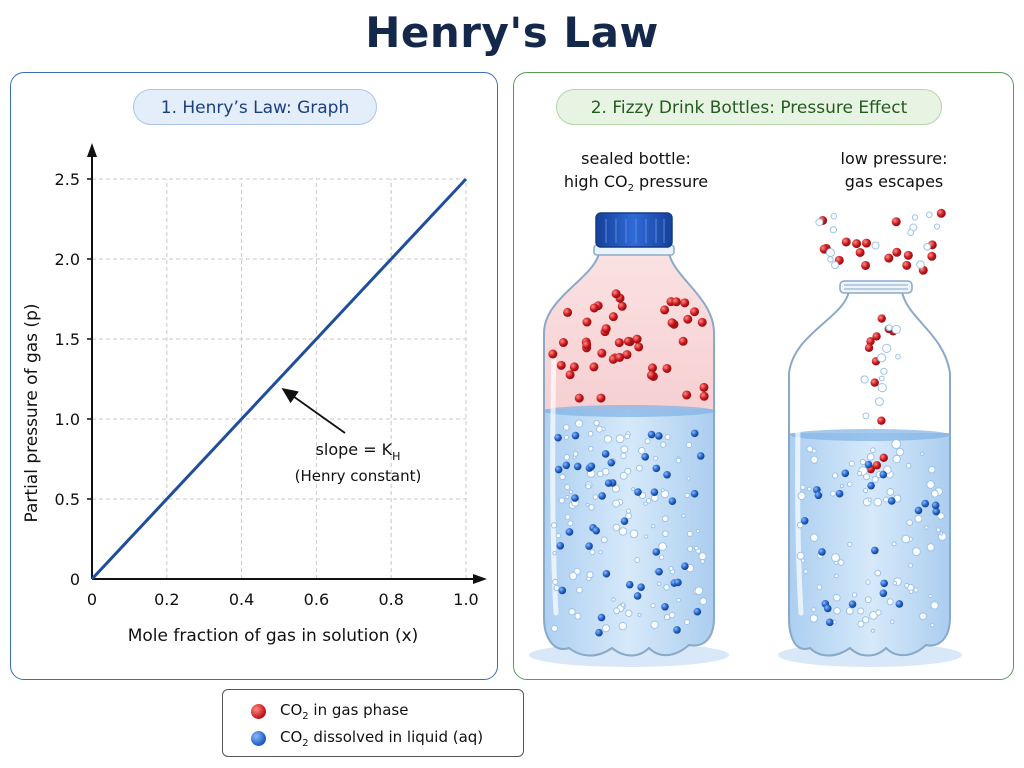 The image size is (1024, 768). I want to click on y-axis-arrowhead, so click(92, 150).